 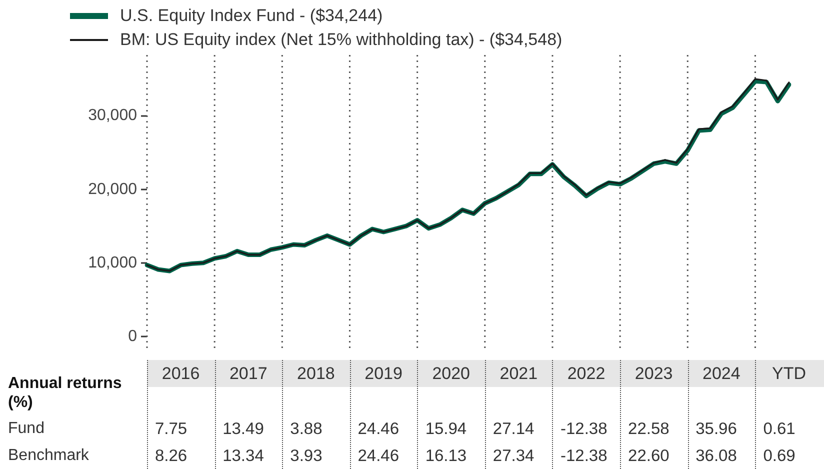 What do you see at coordinates (779, 456) in the screenshot?
I see `data-label: 0.69` at bounding box center [779, 456].